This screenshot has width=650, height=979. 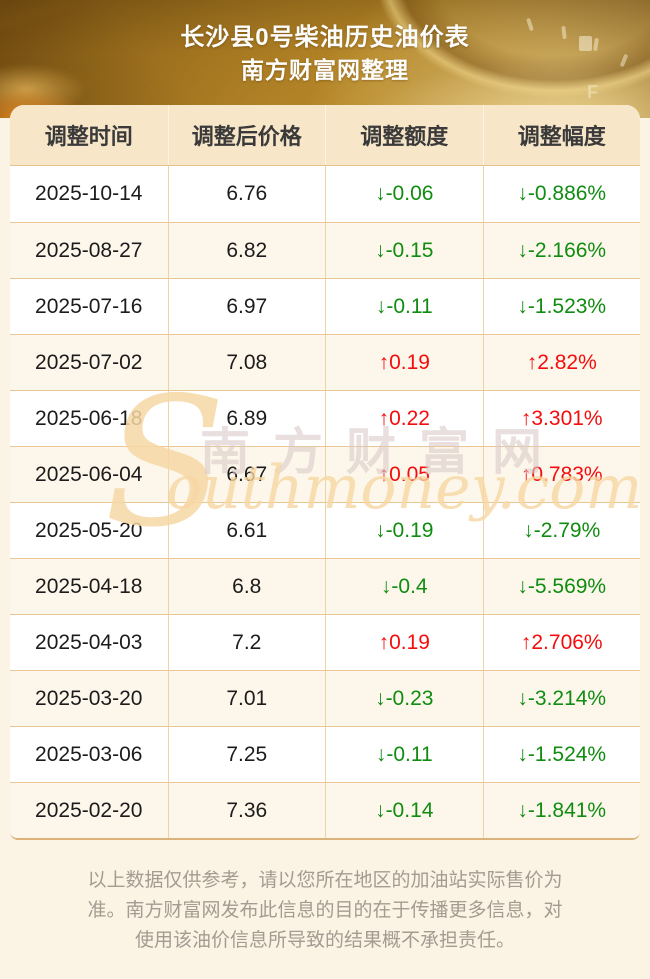 I want to click on cell-date: 2025-06-18, so click(x=89, y=418).